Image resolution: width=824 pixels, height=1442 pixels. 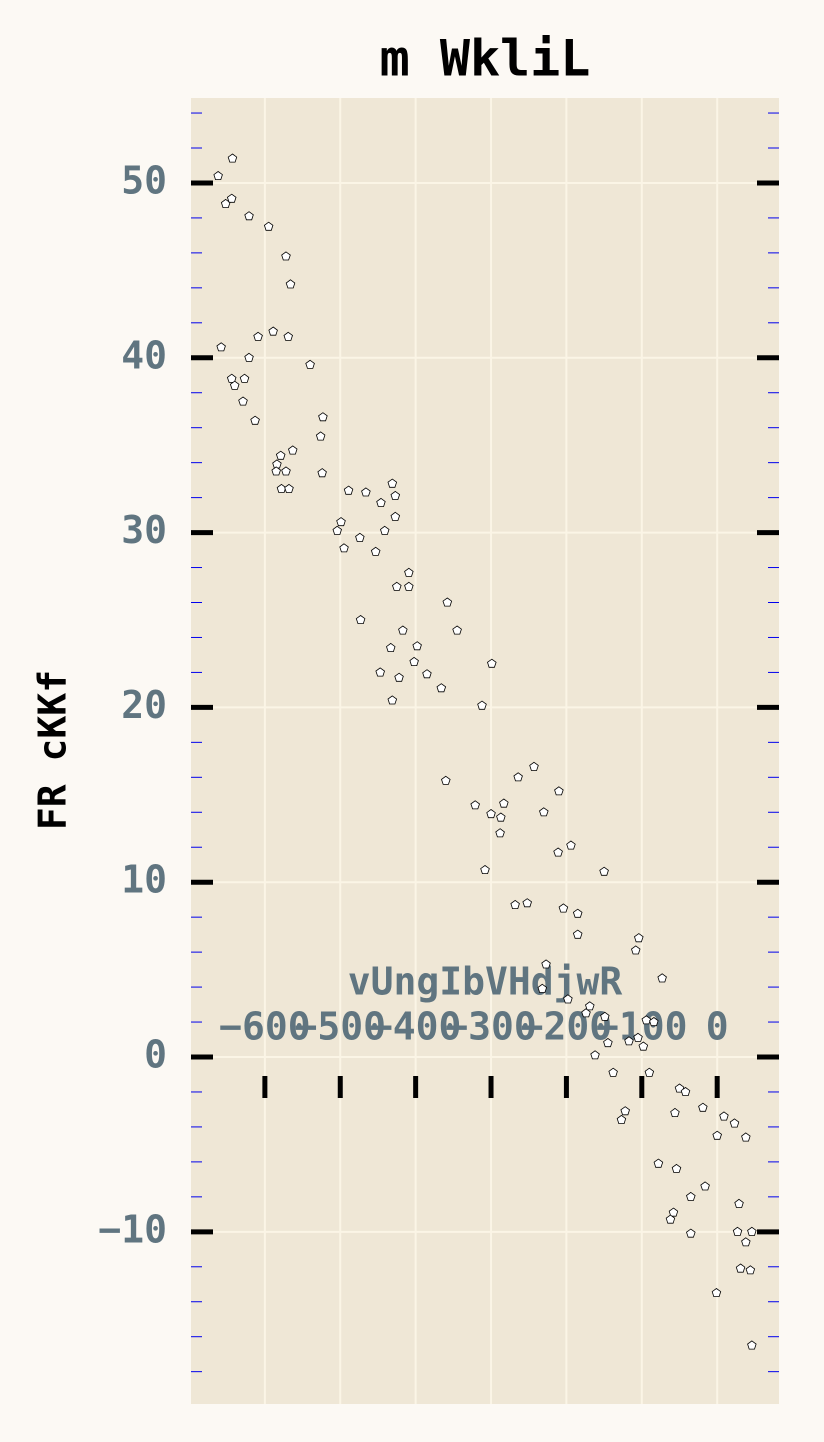 What do you see at coordinates (144, 355) in the screenshot?
I see `y-tick-label: 40` at bounding box center [144, 355].